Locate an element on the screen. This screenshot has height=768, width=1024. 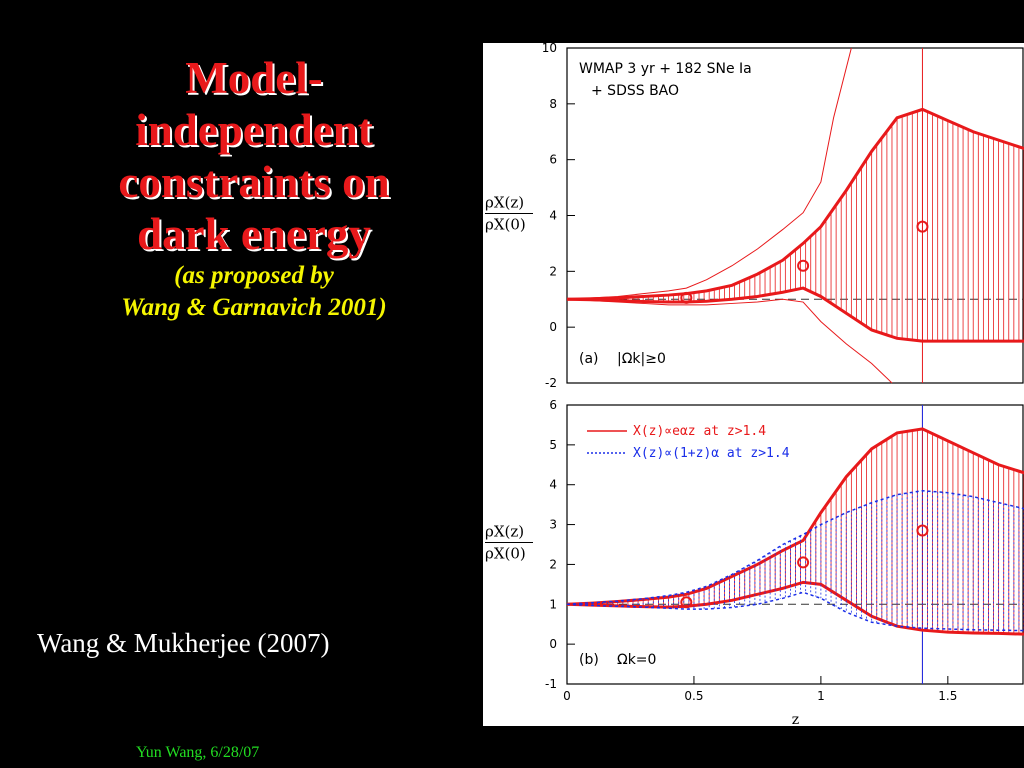
title-line-1: Model- is located at coordinates (254, 78).